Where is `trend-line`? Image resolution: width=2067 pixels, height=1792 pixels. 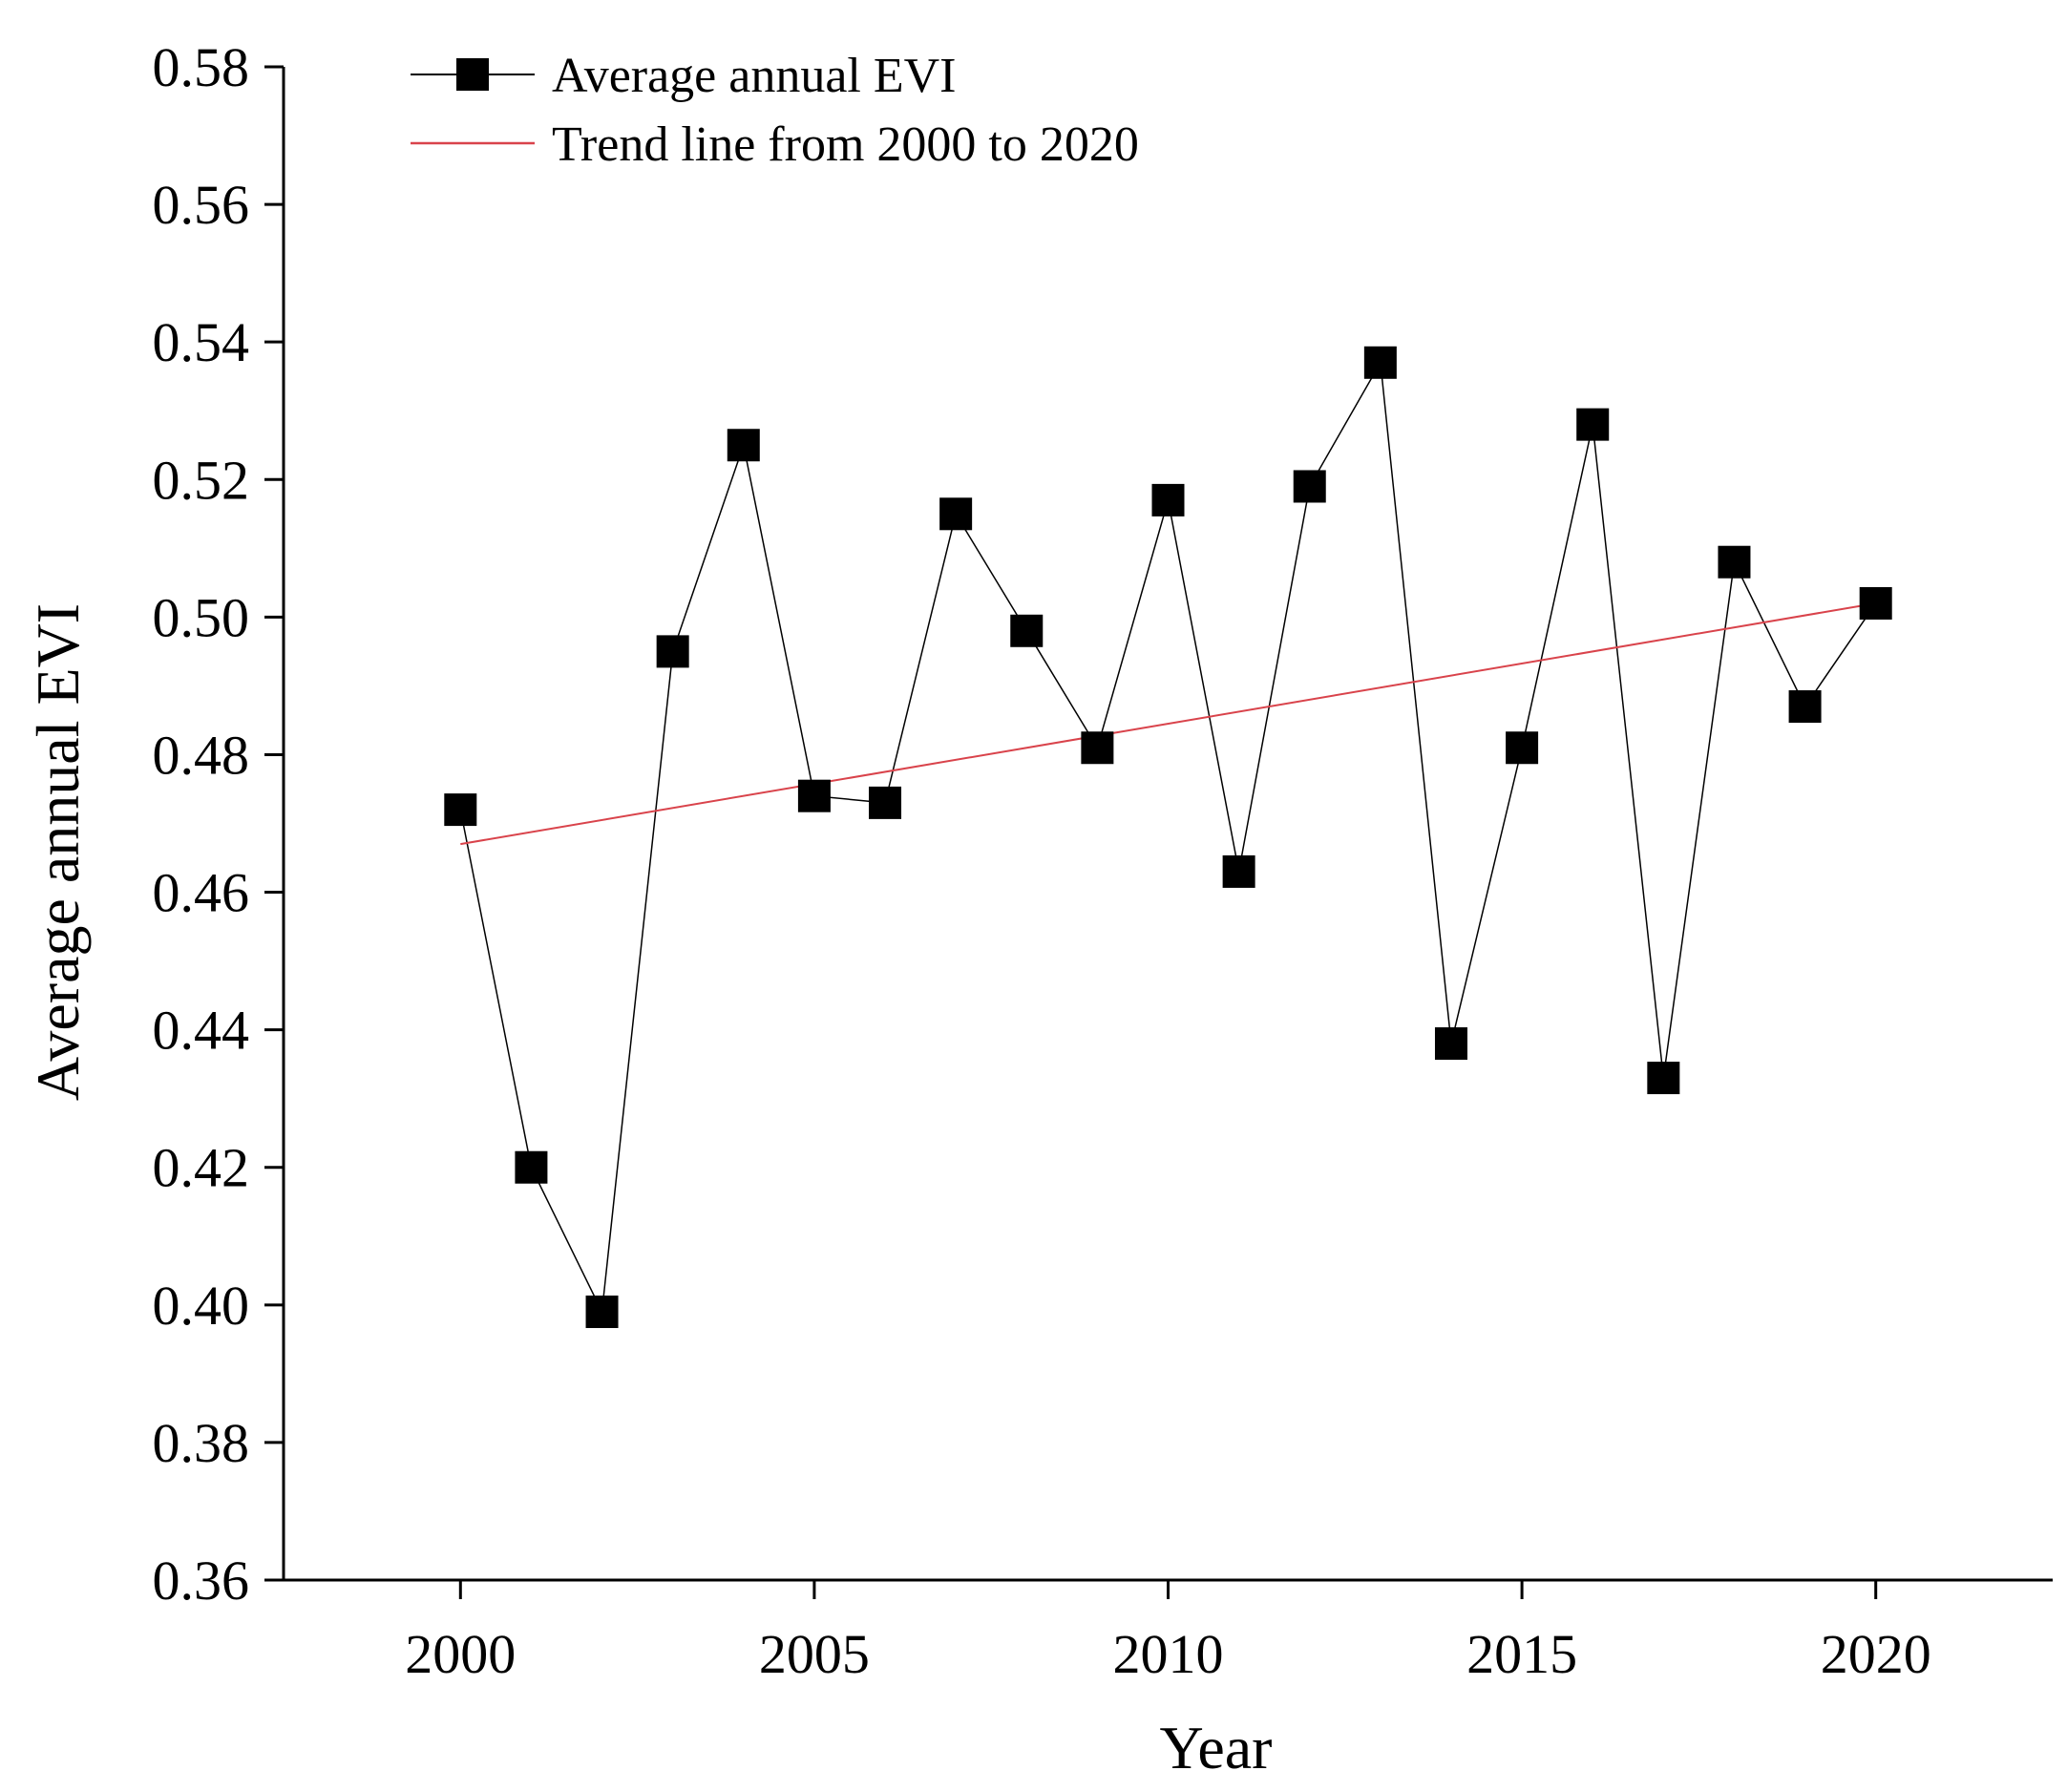 trend-line is located at coordinates (1168, 724).